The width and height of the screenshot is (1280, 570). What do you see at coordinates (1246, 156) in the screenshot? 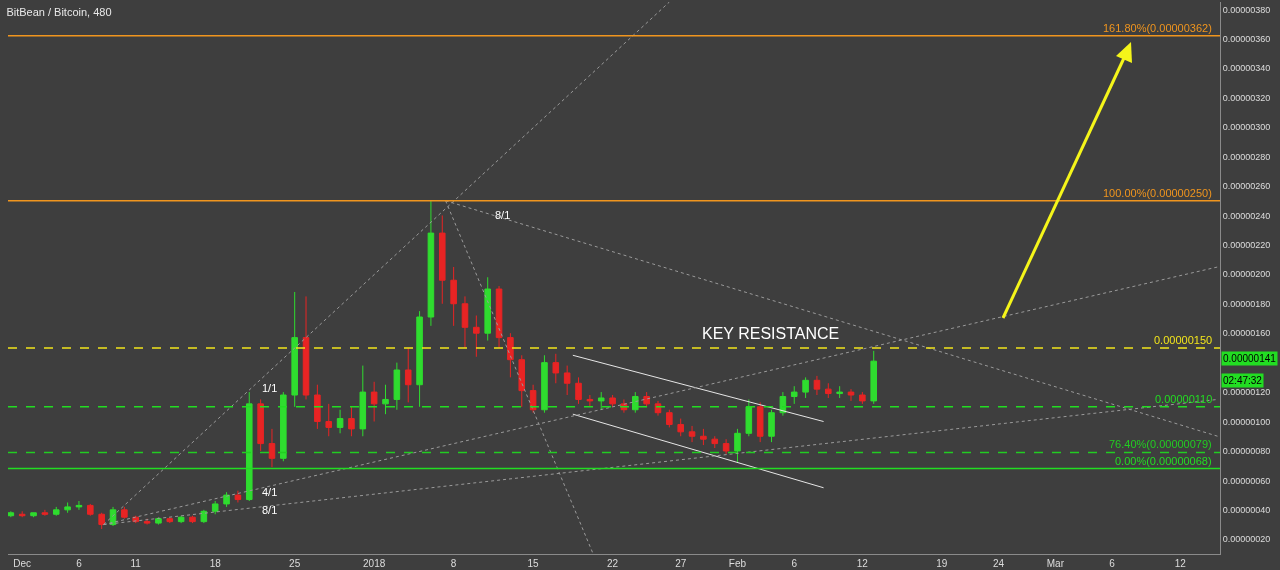
I see `y-tick-label: 0.00000280` at bounding box center [1246, 156].